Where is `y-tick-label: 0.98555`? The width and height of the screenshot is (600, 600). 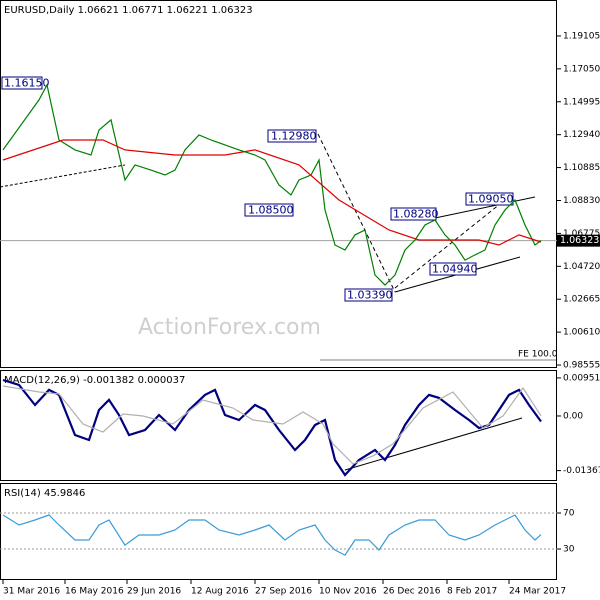 y-tick-label: 0.98555 is located at coordinates (581, 366).